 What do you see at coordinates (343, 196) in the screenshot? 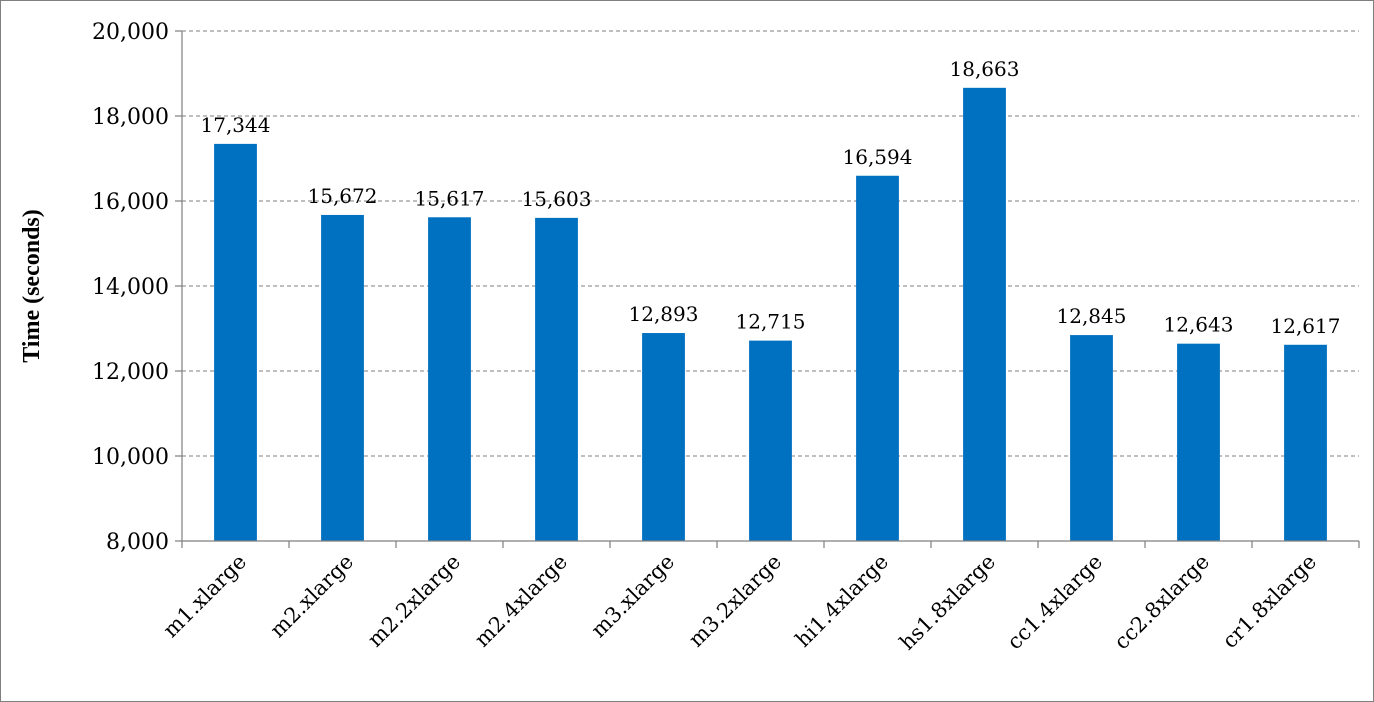
I see `data-label: 15,672` at bounding box center [343, 196].